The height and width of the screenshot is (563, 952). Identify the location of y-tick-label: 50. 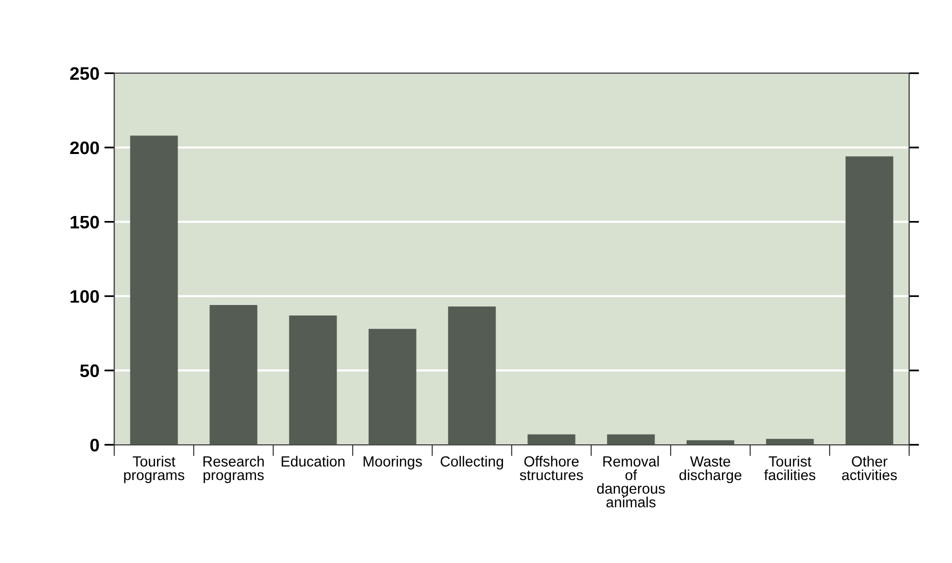
(89, 371).